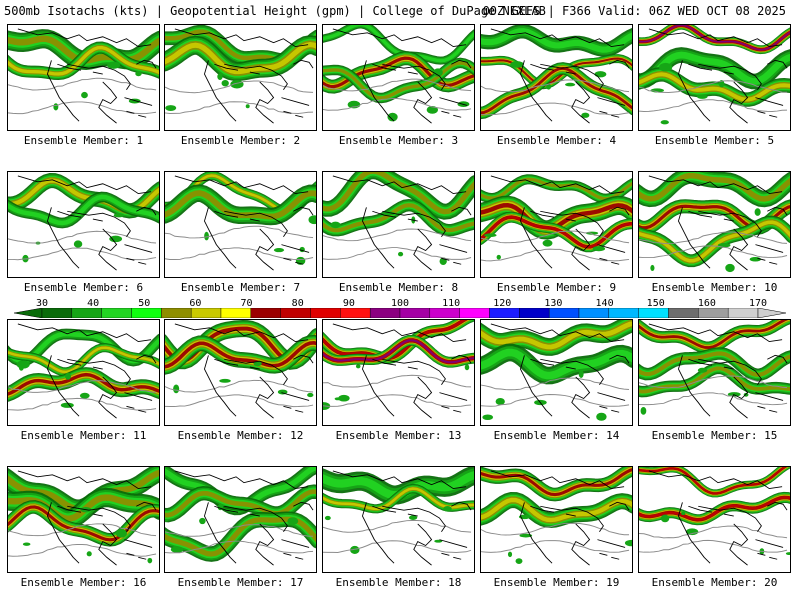 This screenshot has width=800, height=600. Describe the element at coordinates (714, 435) in the screenshot. I see `ensemble-member-label: Ensemble Member: 15` at that location.